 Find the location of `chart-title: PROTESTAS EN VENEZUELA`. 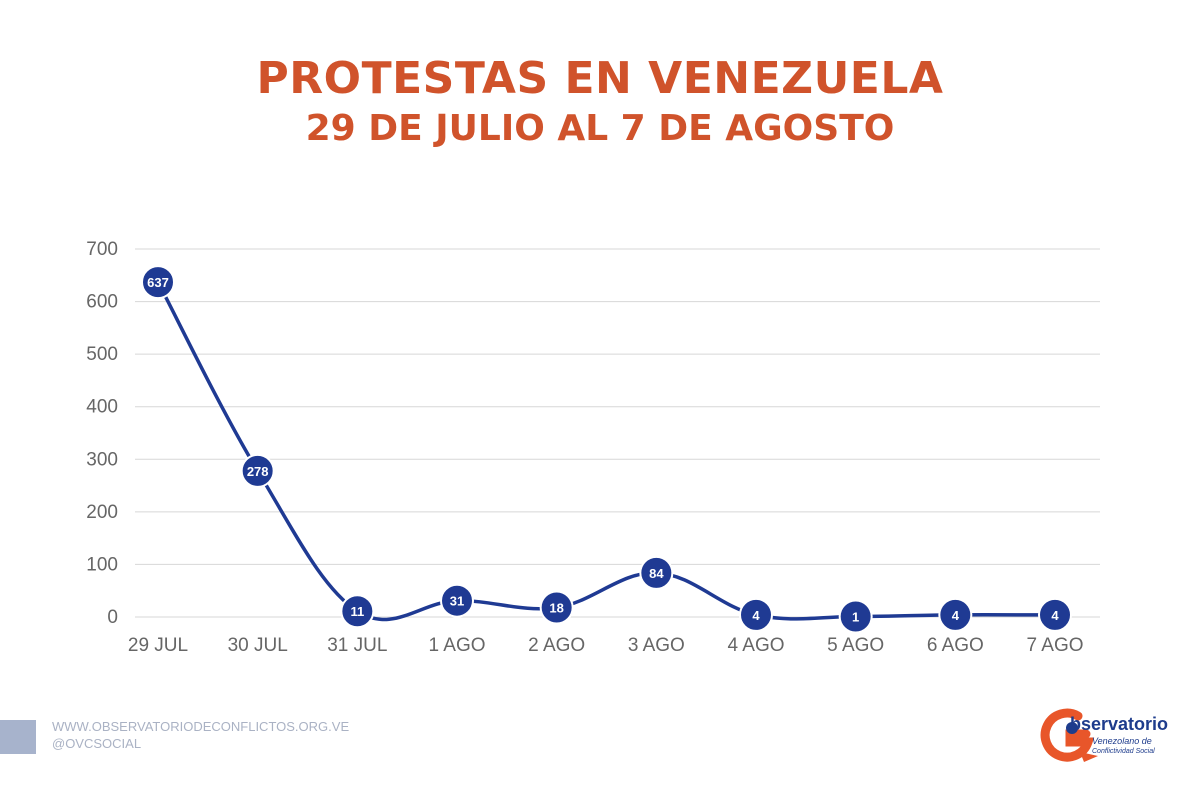

chart-title: PROTESTAS EN VENEZUELA is located at coordinates (600, 78).